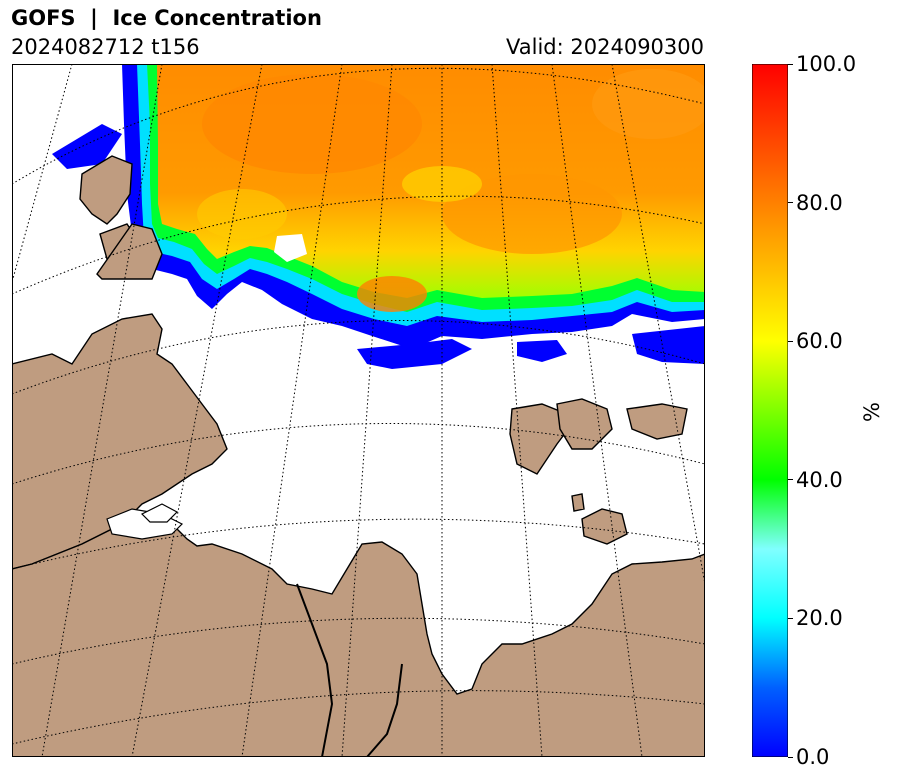 The width and height of the screenshot is (897, 781). What do you see at coordinates (578, 502) in the screenshot?
I see `islet` at bounding box center [578, 502].